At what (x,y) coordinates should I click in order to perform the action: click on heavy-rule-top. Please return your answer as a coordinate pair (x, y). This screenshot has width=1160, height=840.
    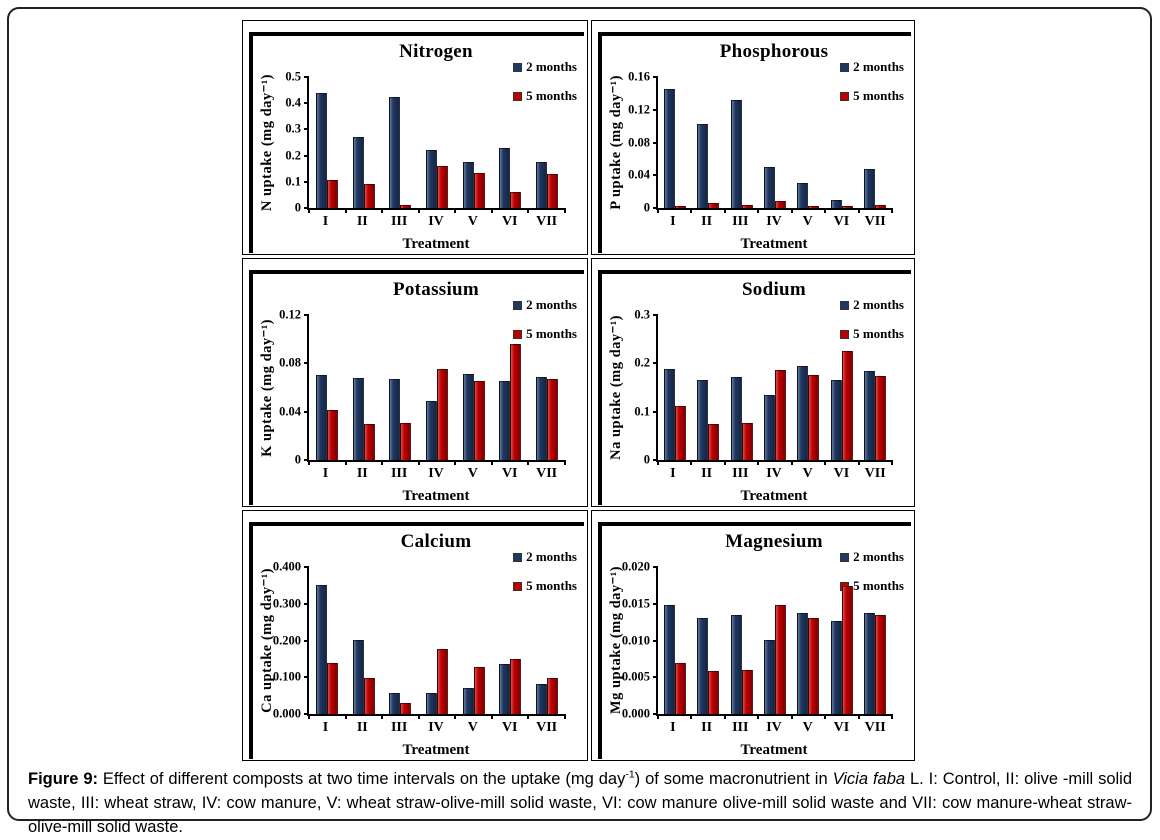
    Looking at the image, I should click on (754, 272).